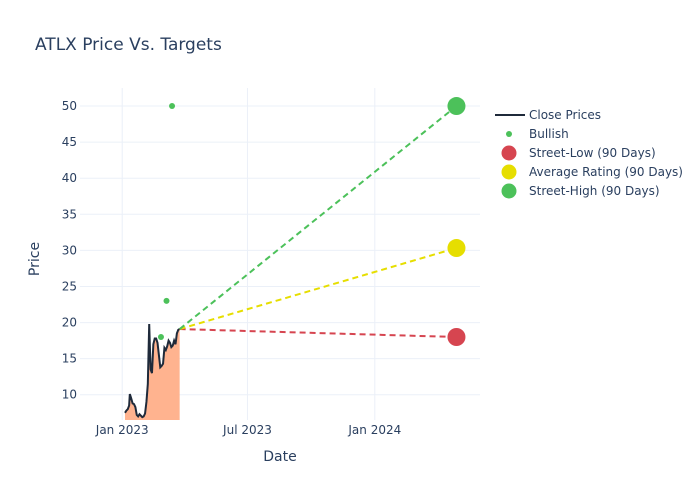 The image size is (700, 500). I want to click on y-axis-title: Price, so click(35, 259).